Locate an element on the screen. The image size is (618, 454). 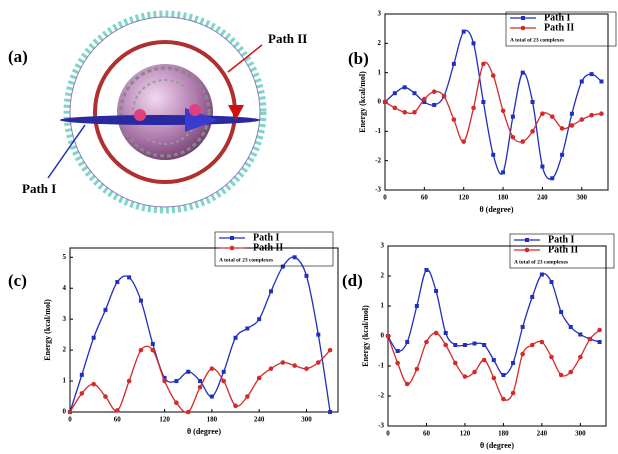
panel-label: (a) is located at coordinates (18, 56).